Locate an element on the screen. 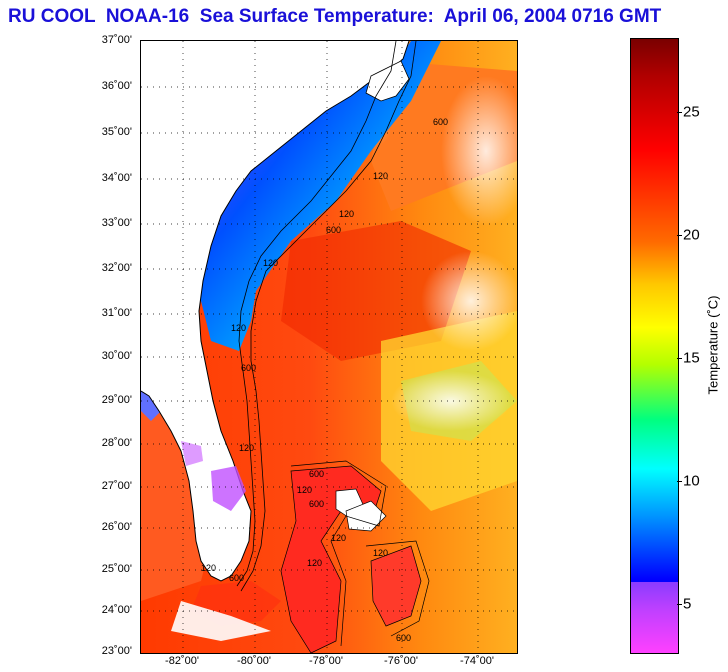  lat-label: 24˚00' is located at coordinates (116, 610).